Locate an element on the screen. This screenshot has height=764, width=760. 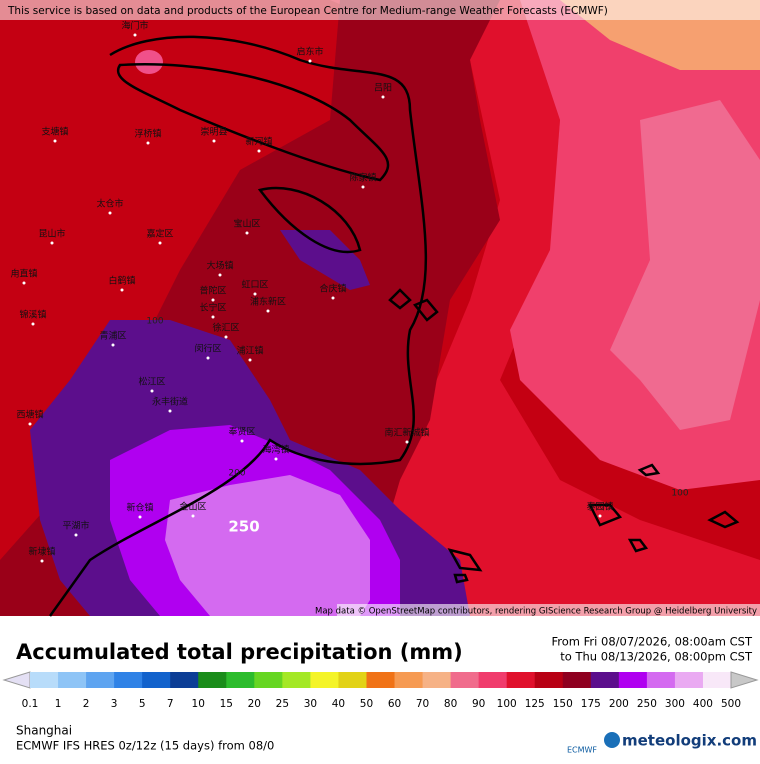
scale-label: 10 is located at coordinates (198, 704).